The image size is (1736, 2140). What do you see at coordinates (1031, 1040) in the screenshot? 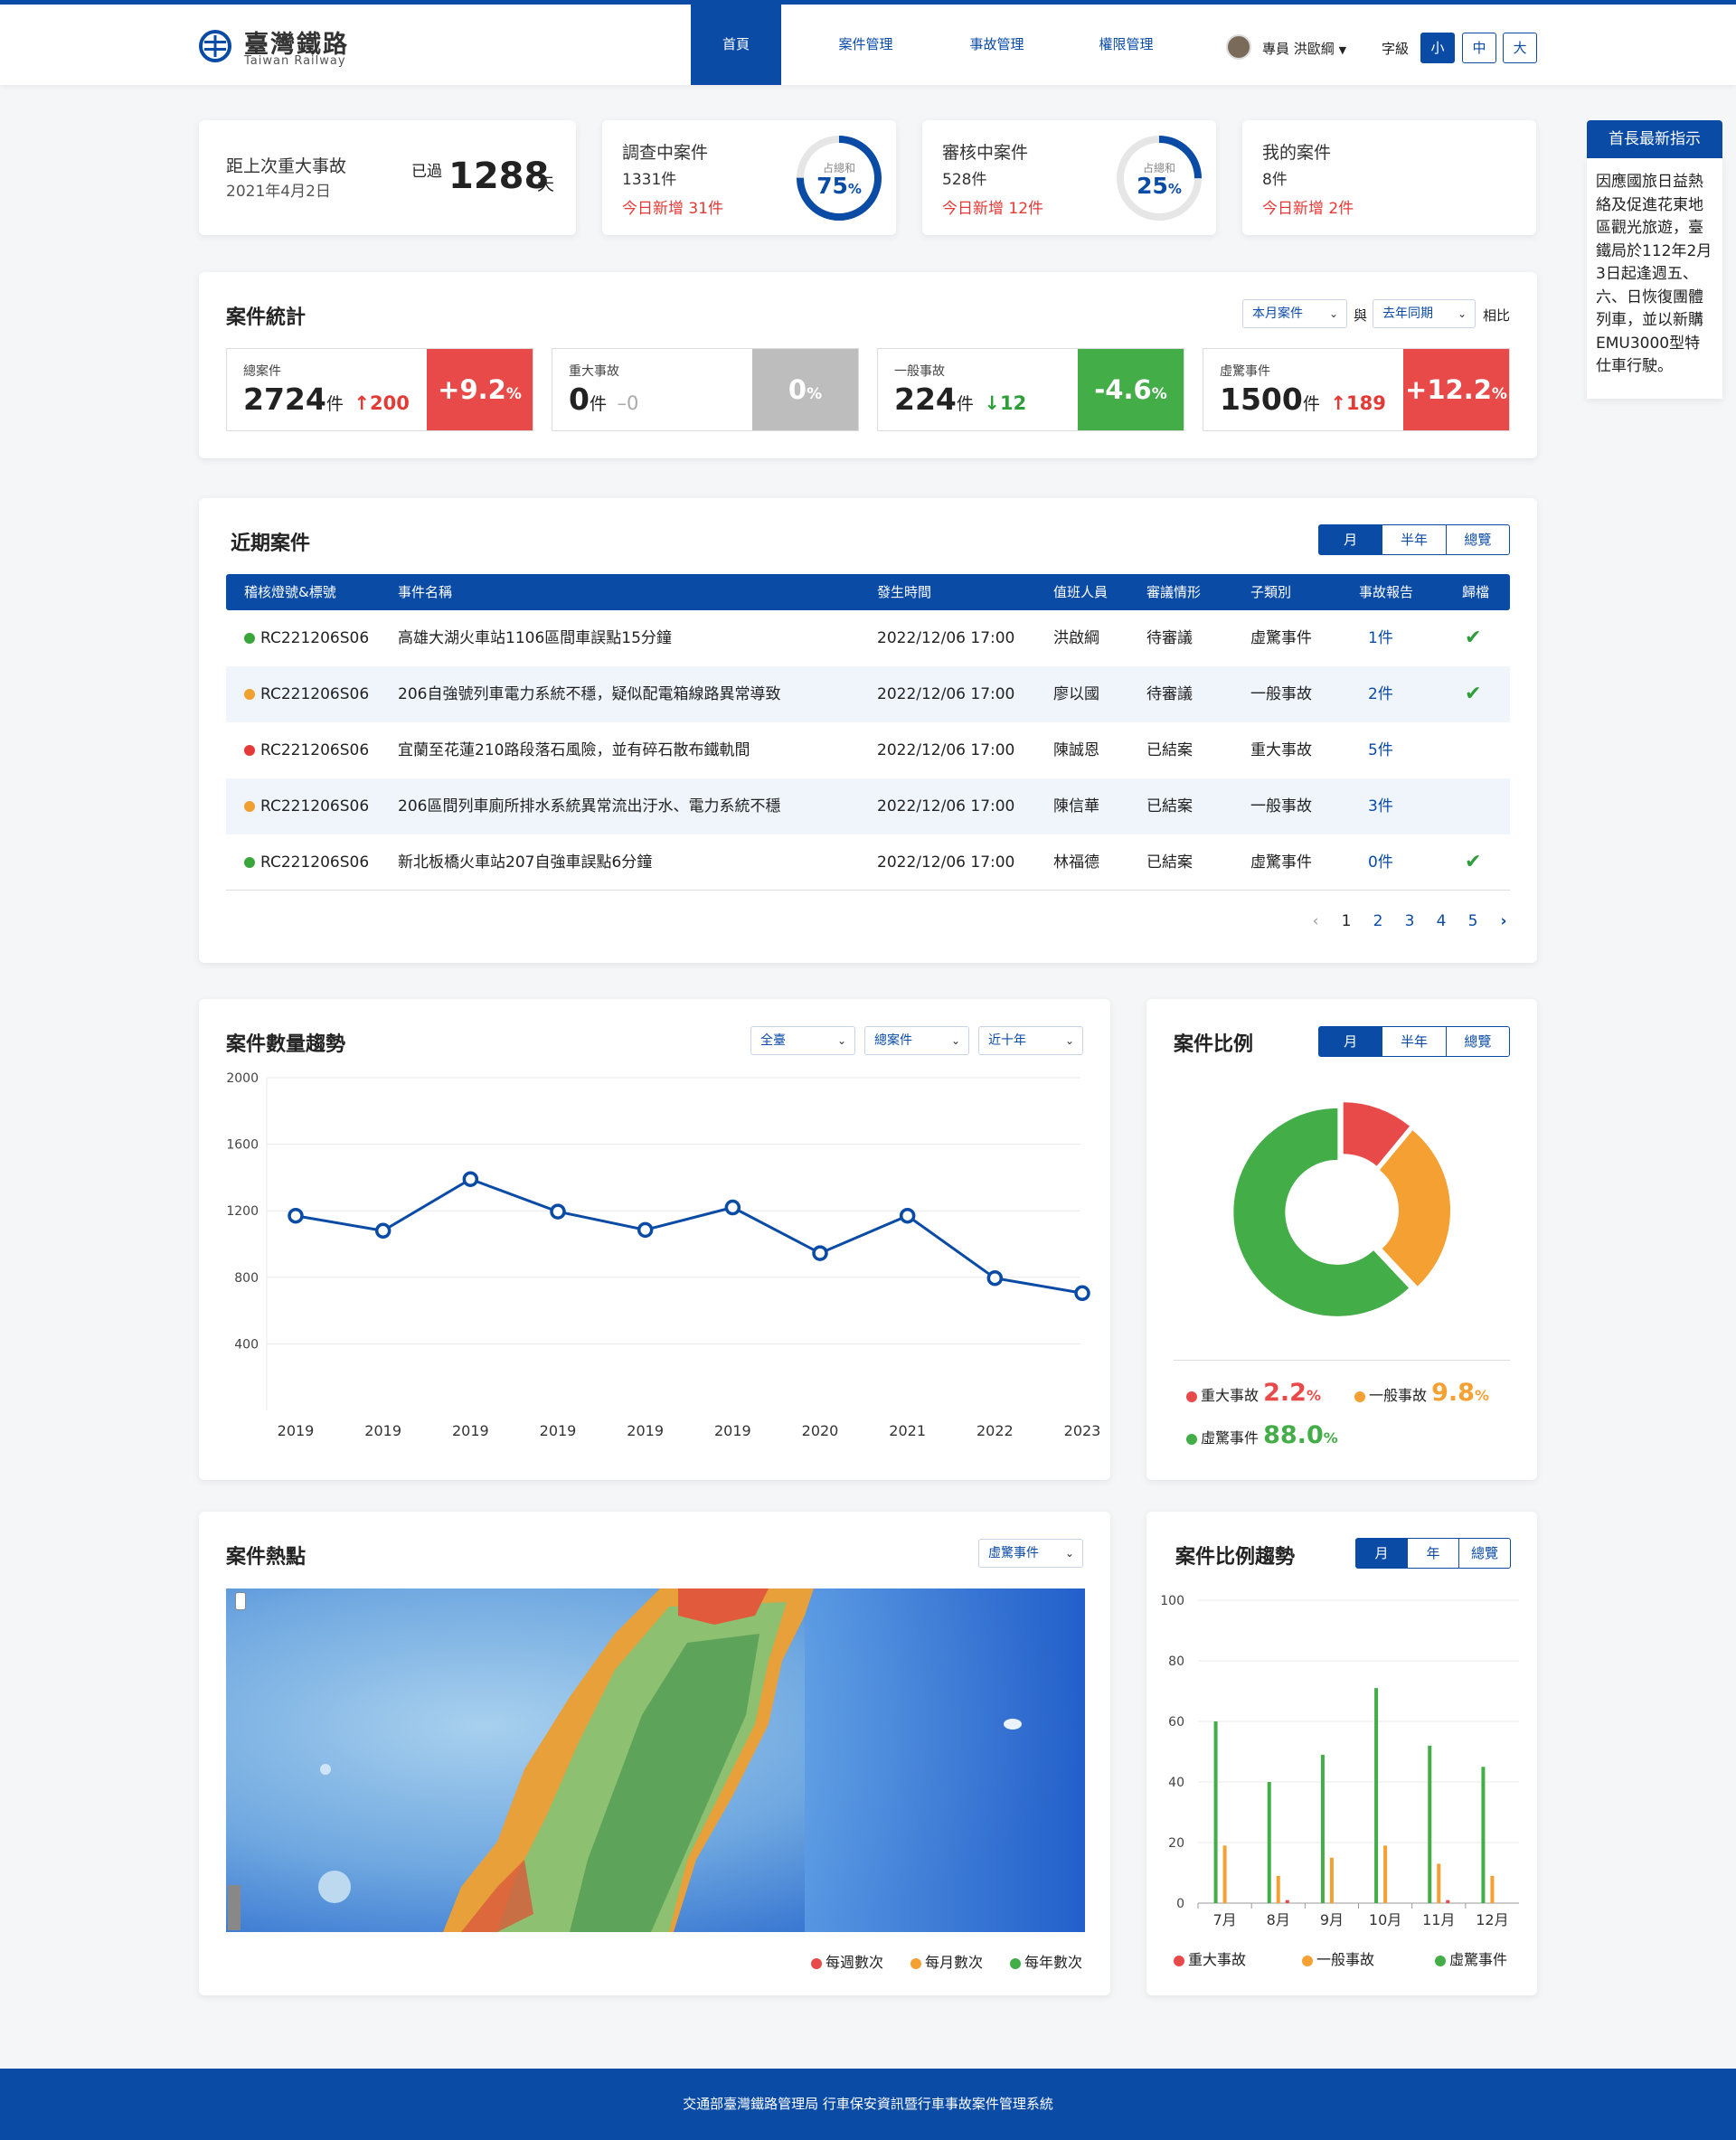
I see `range-select: 近十年 ⌄` at bounding box center [1031, 1040].